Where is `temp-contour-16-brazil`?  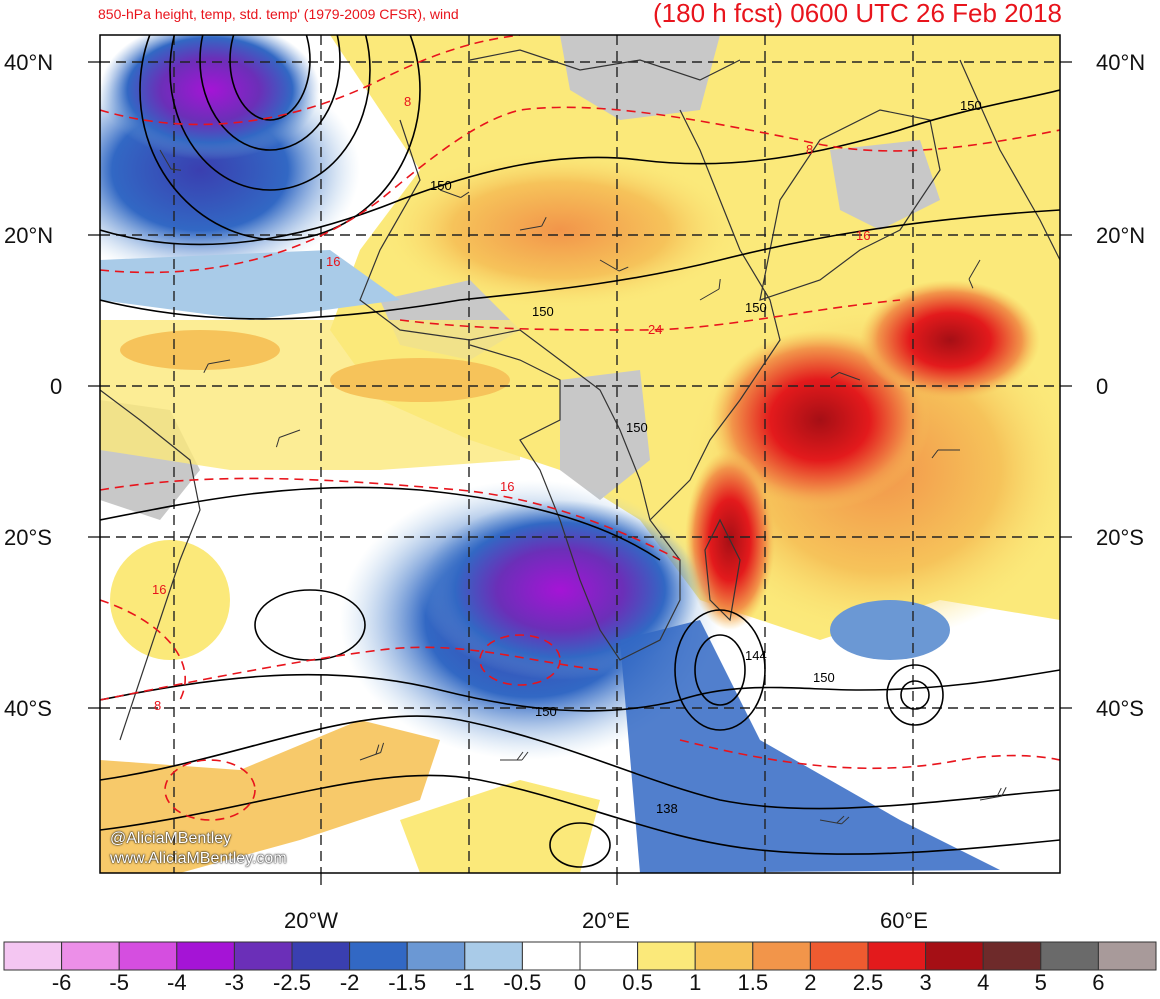 temp-contour-16-brazil is located at coordinates (143, 650).